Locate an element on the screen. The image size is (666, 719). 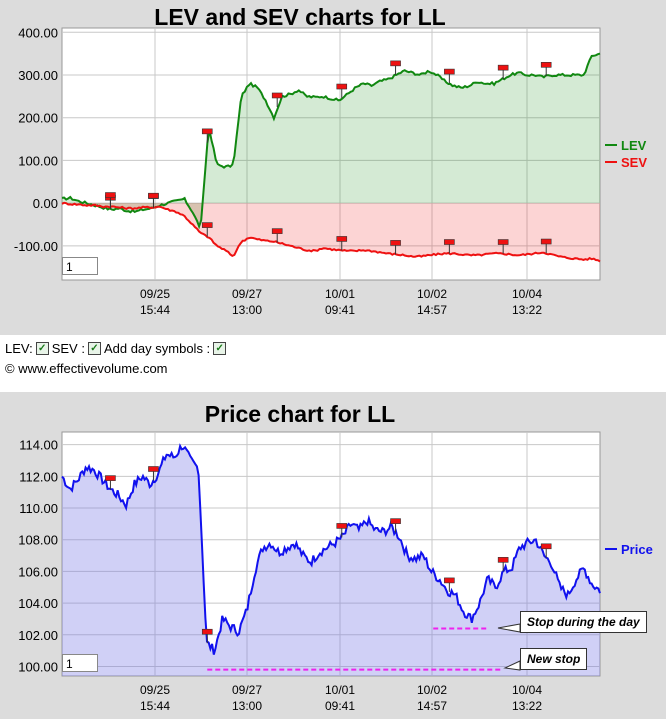
lev-sev-y-tick-label: 0.00 is located at coordinates (45, 203).